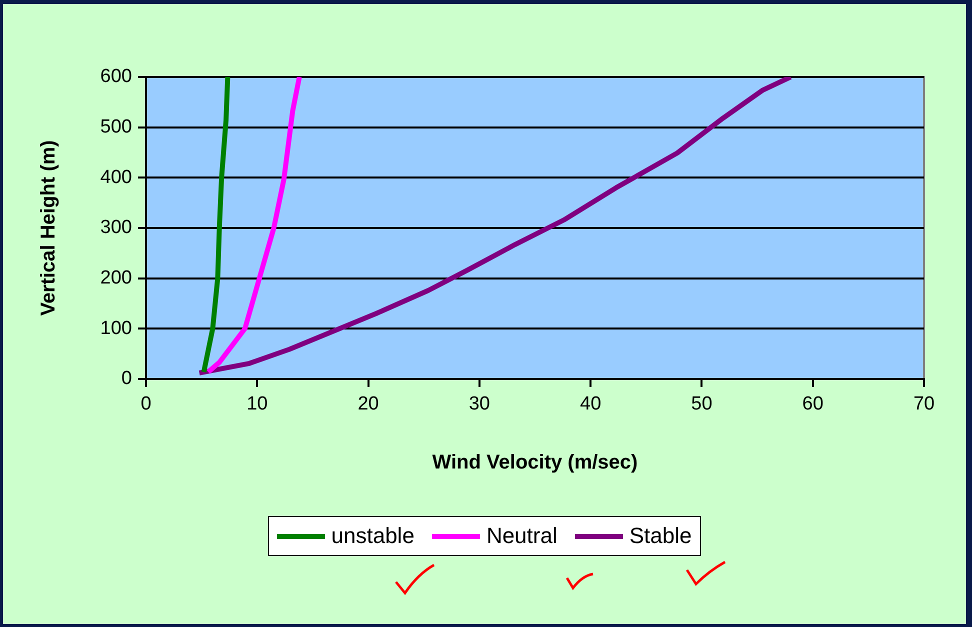 Image resolution: width=972 pixels, height=627 pixels. What do you see at coordinates (49, 228) in the screenshot?
I see `y-axis-title: Vertical Height (m)` at bounding box center [49, 228].